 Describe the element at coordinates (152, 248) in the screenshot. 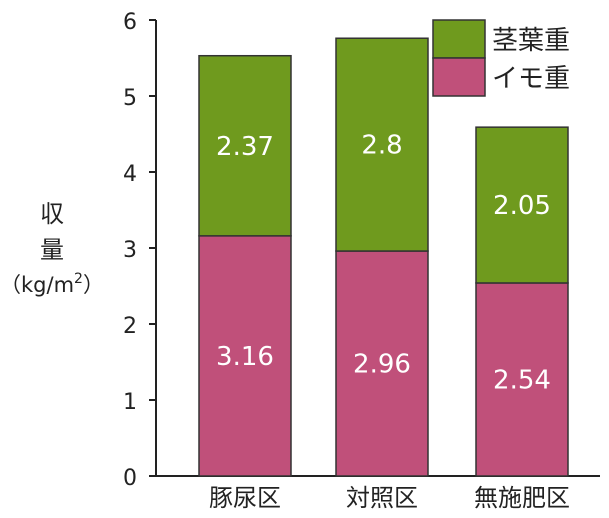

I see `y-ticks` at that location.